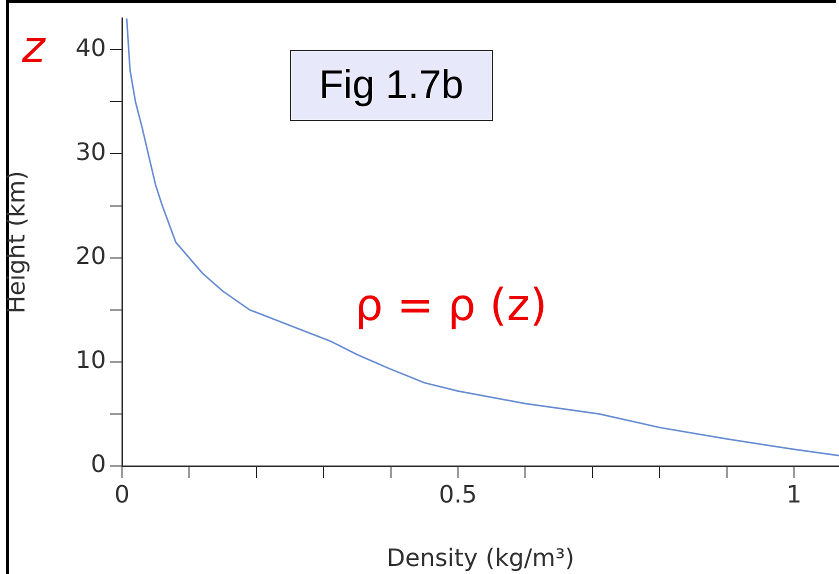  Describe the element at coordinates (90, 152) in the screenshot. I see `y-tick-label: 30` at that location.